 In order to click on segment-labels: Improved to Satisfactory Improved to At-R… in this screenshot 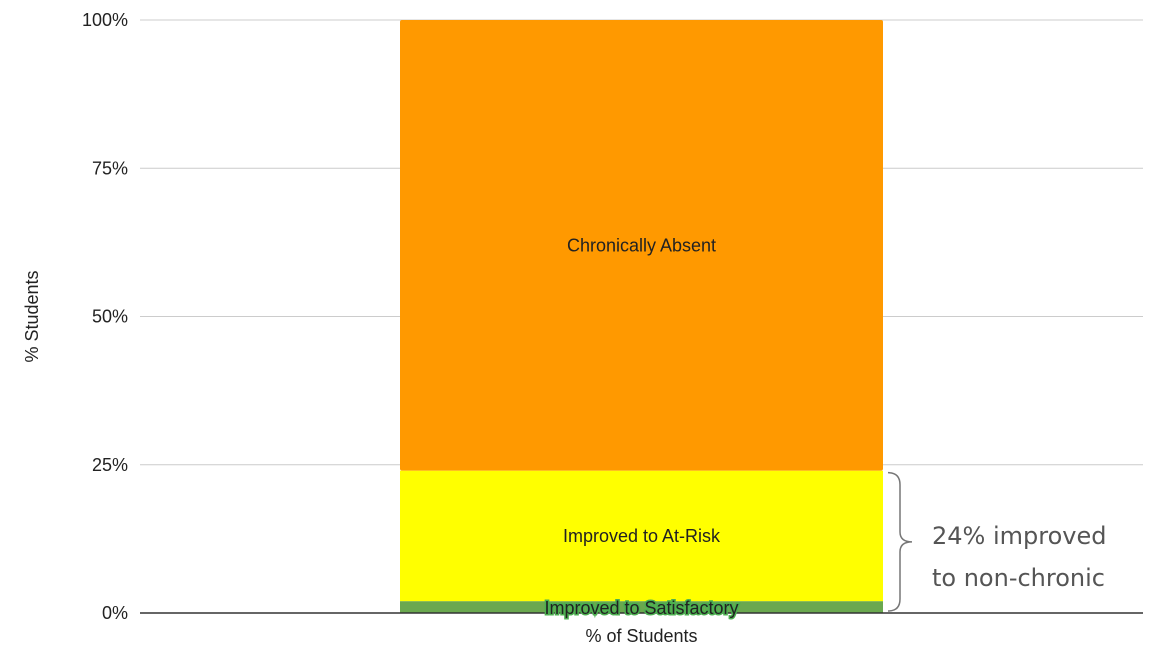, I will do `click(641, 427)`.